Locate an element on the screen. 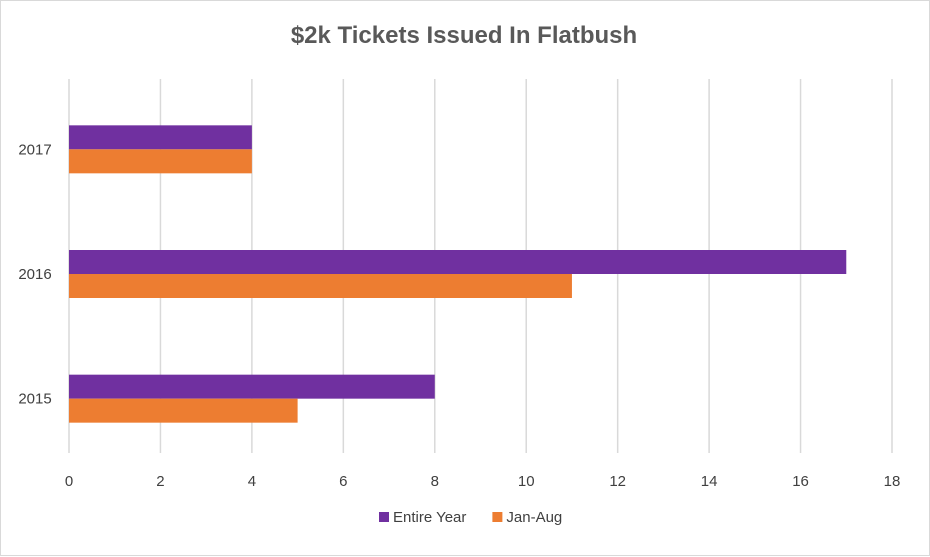  x-tick-label: 6 is located at coordinates (343, 481).